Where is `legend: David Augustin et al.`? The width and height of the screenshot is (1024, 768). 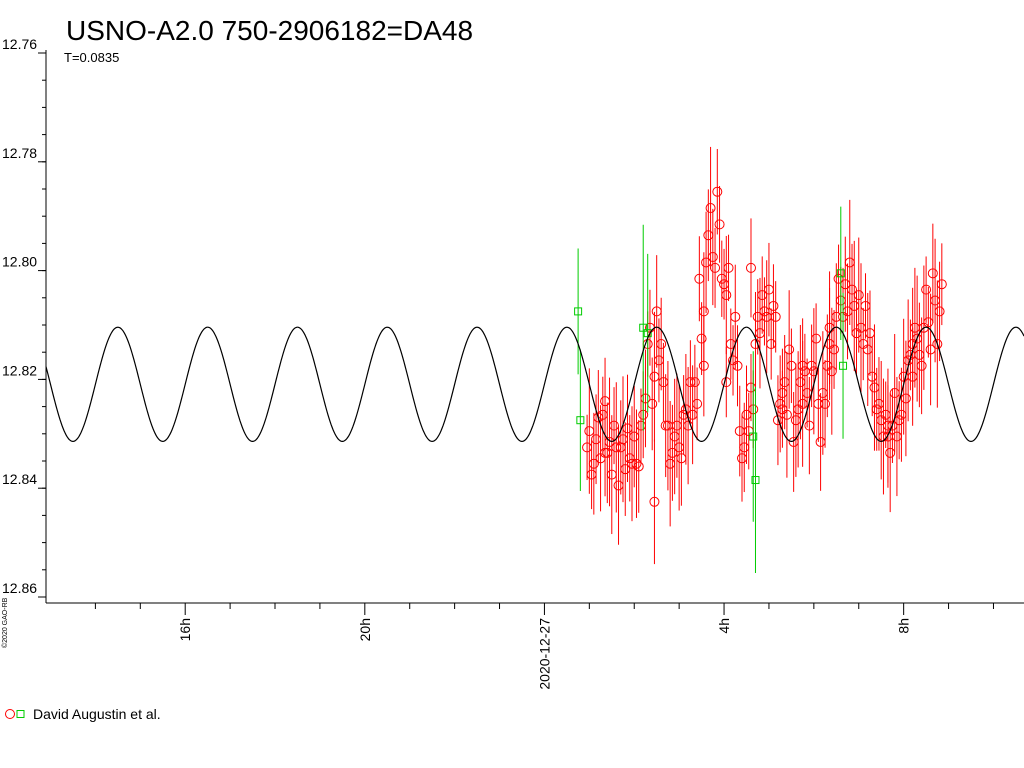 legend: David Augustin et al. is located at coordinates (83, 714).